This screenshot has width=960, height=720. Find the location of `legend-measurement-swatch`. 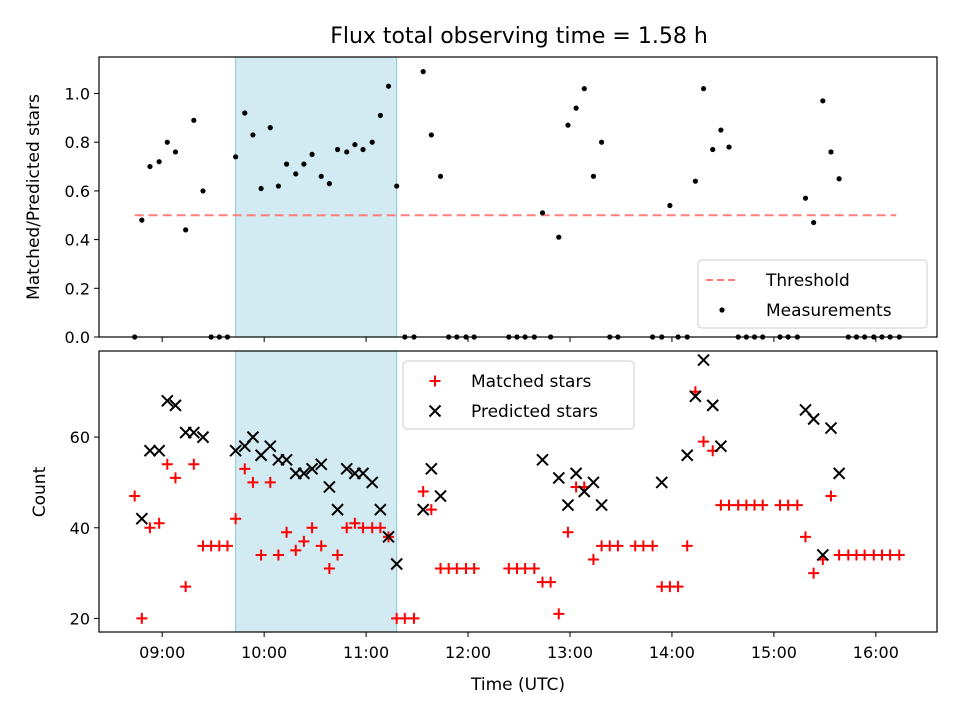

legend-measurement-swatch is located at coordinates (722, 310).